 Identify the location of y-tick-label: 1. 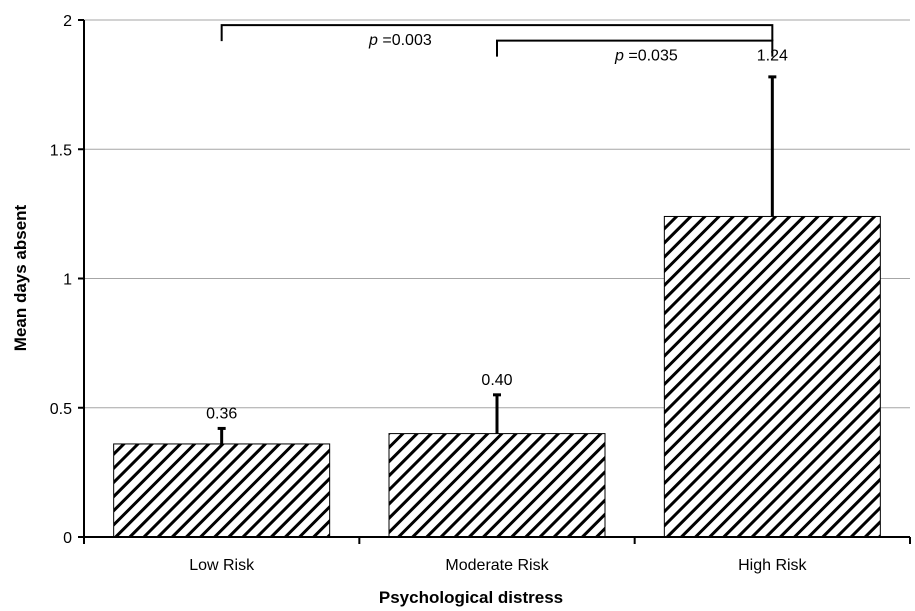
(67, 280).